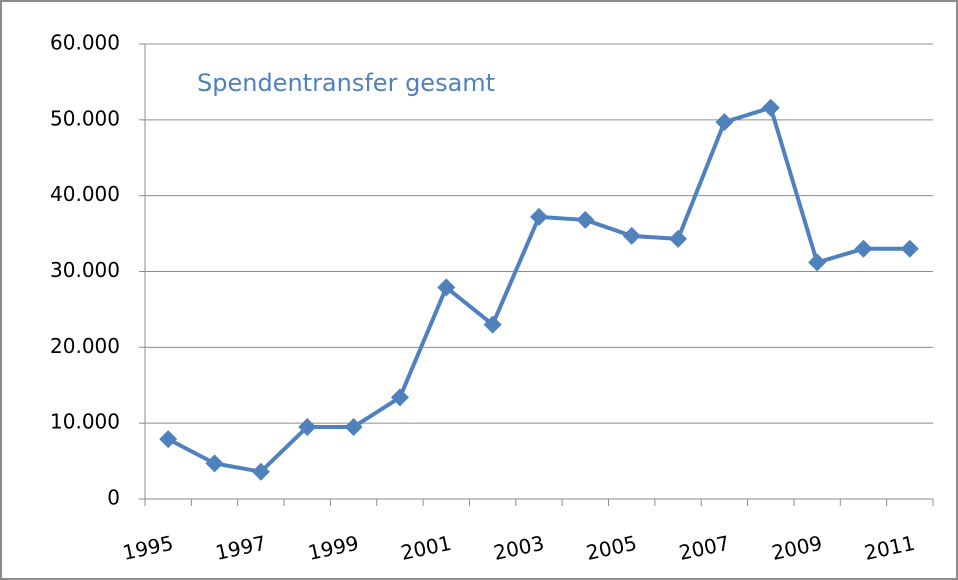  What do you see at coordinates (85, 422) in the screenshot?
I see `y-tick-label: 10.000` at bounding box center [85, 422].